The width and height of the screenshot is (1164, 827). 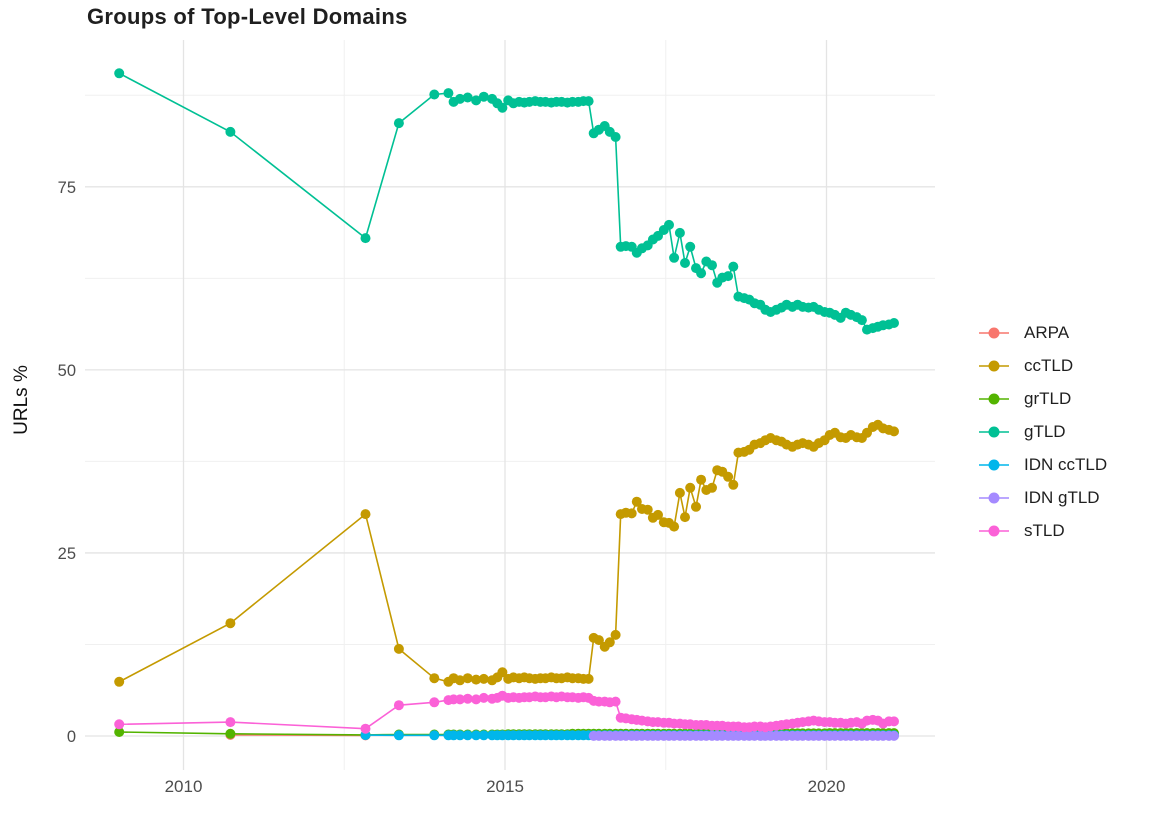 I want to click on x-tick-label: 2015, so click(x=505, y=786).